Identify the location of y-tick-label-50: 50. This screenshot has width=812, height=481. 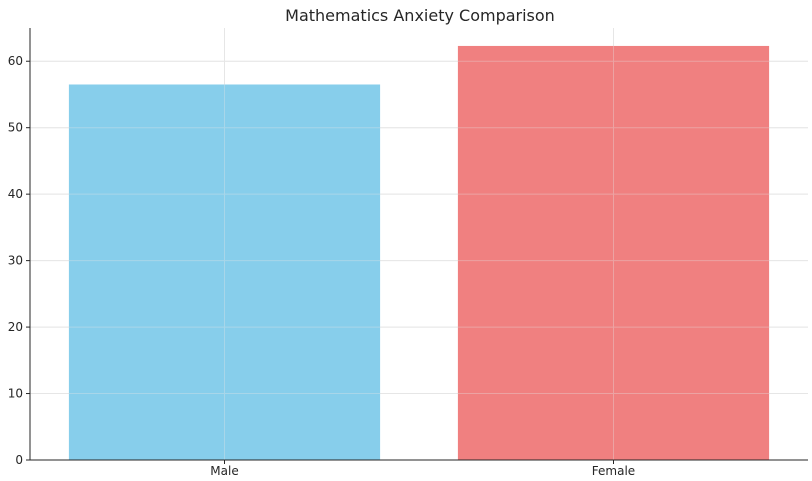
(15, 128).